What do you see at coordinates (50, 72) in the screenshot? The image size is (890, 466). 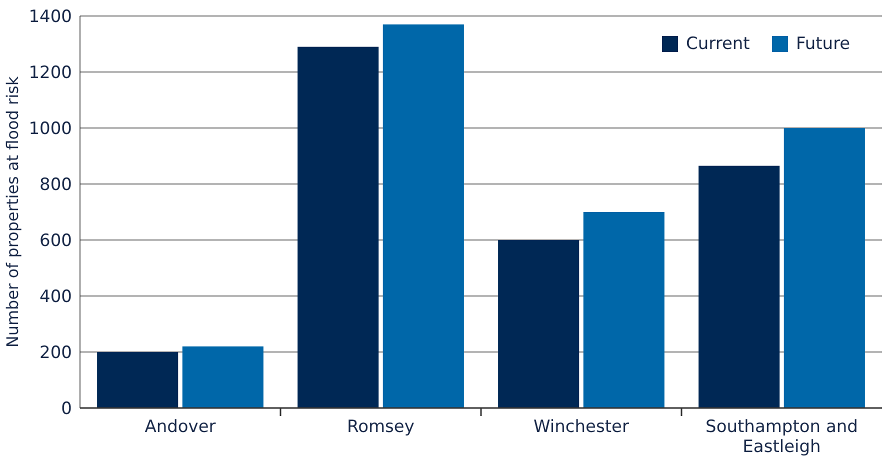 I see `y-tick-label: 1200` at bounding box center [50, 72].